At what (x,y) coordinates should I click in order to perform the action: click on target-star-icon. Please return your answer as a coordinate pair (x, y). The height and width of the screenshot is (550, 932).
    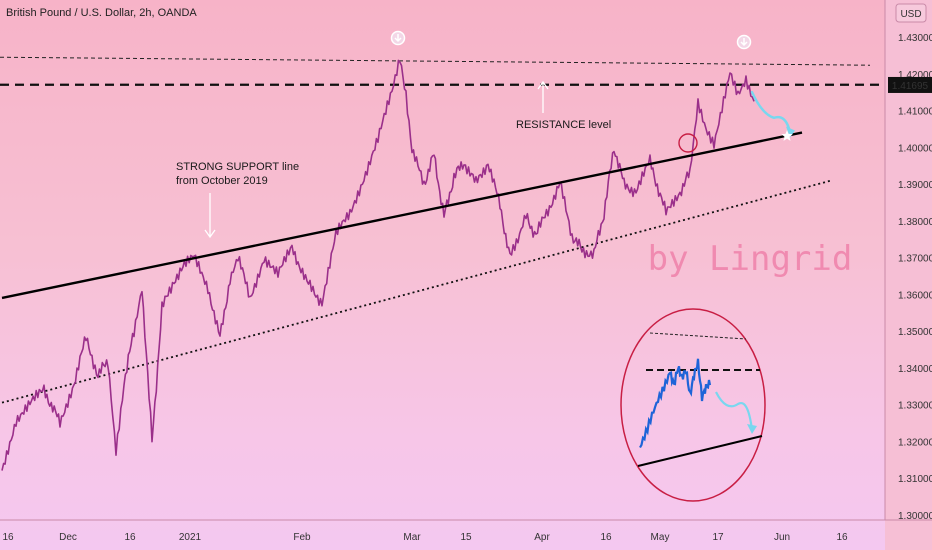
    Looking at the image, I should click on (787, 135).